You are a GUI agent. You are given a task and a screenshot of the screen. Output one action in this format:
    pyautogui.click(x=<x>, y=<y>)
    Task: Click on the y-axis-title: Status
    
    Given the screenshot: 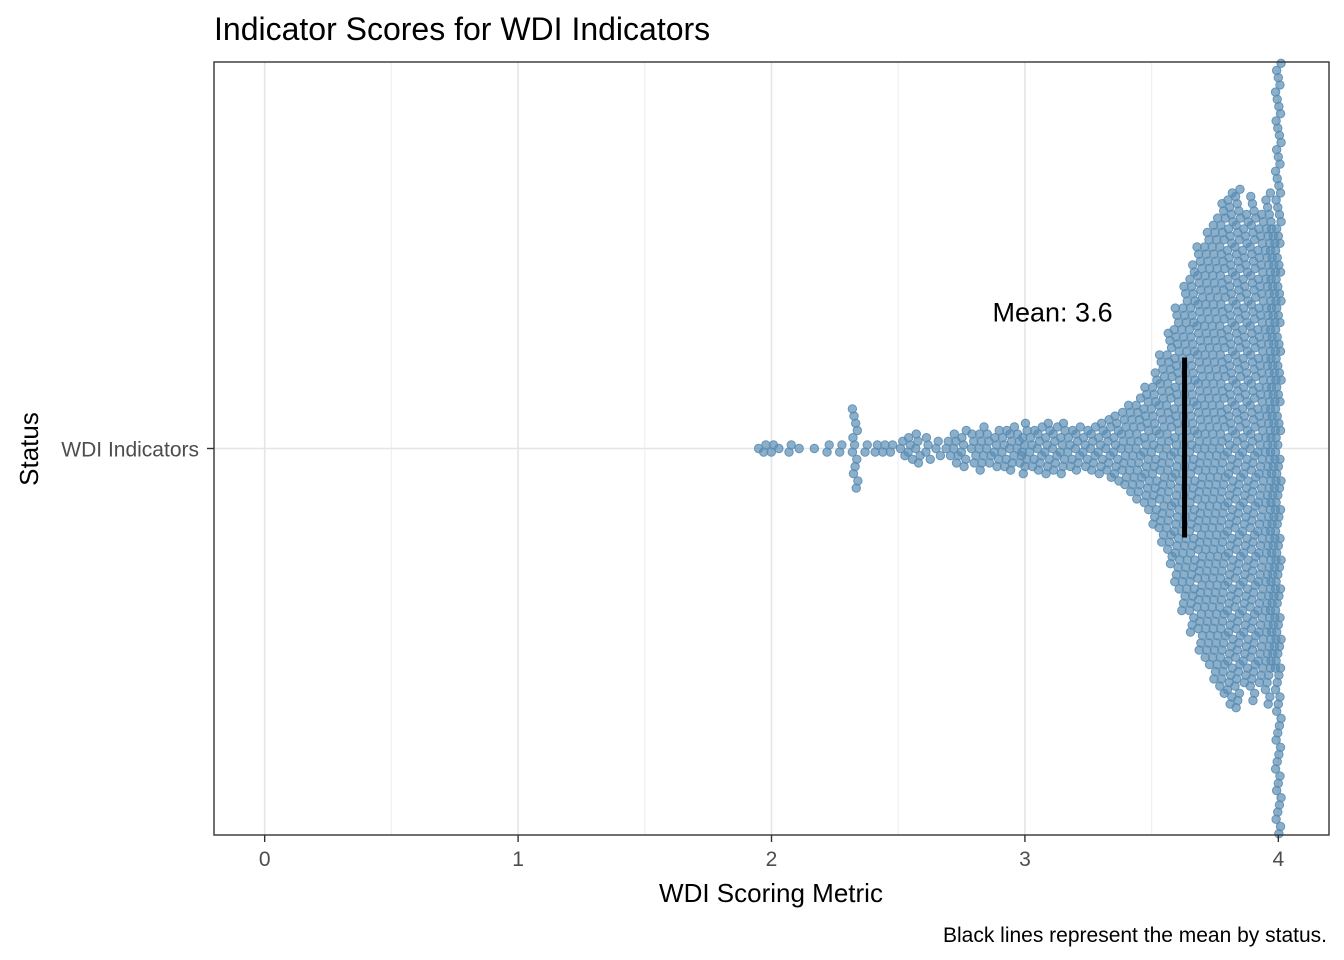 What is the action you would take?
    pyautogui.click(x=29, y=449)
    